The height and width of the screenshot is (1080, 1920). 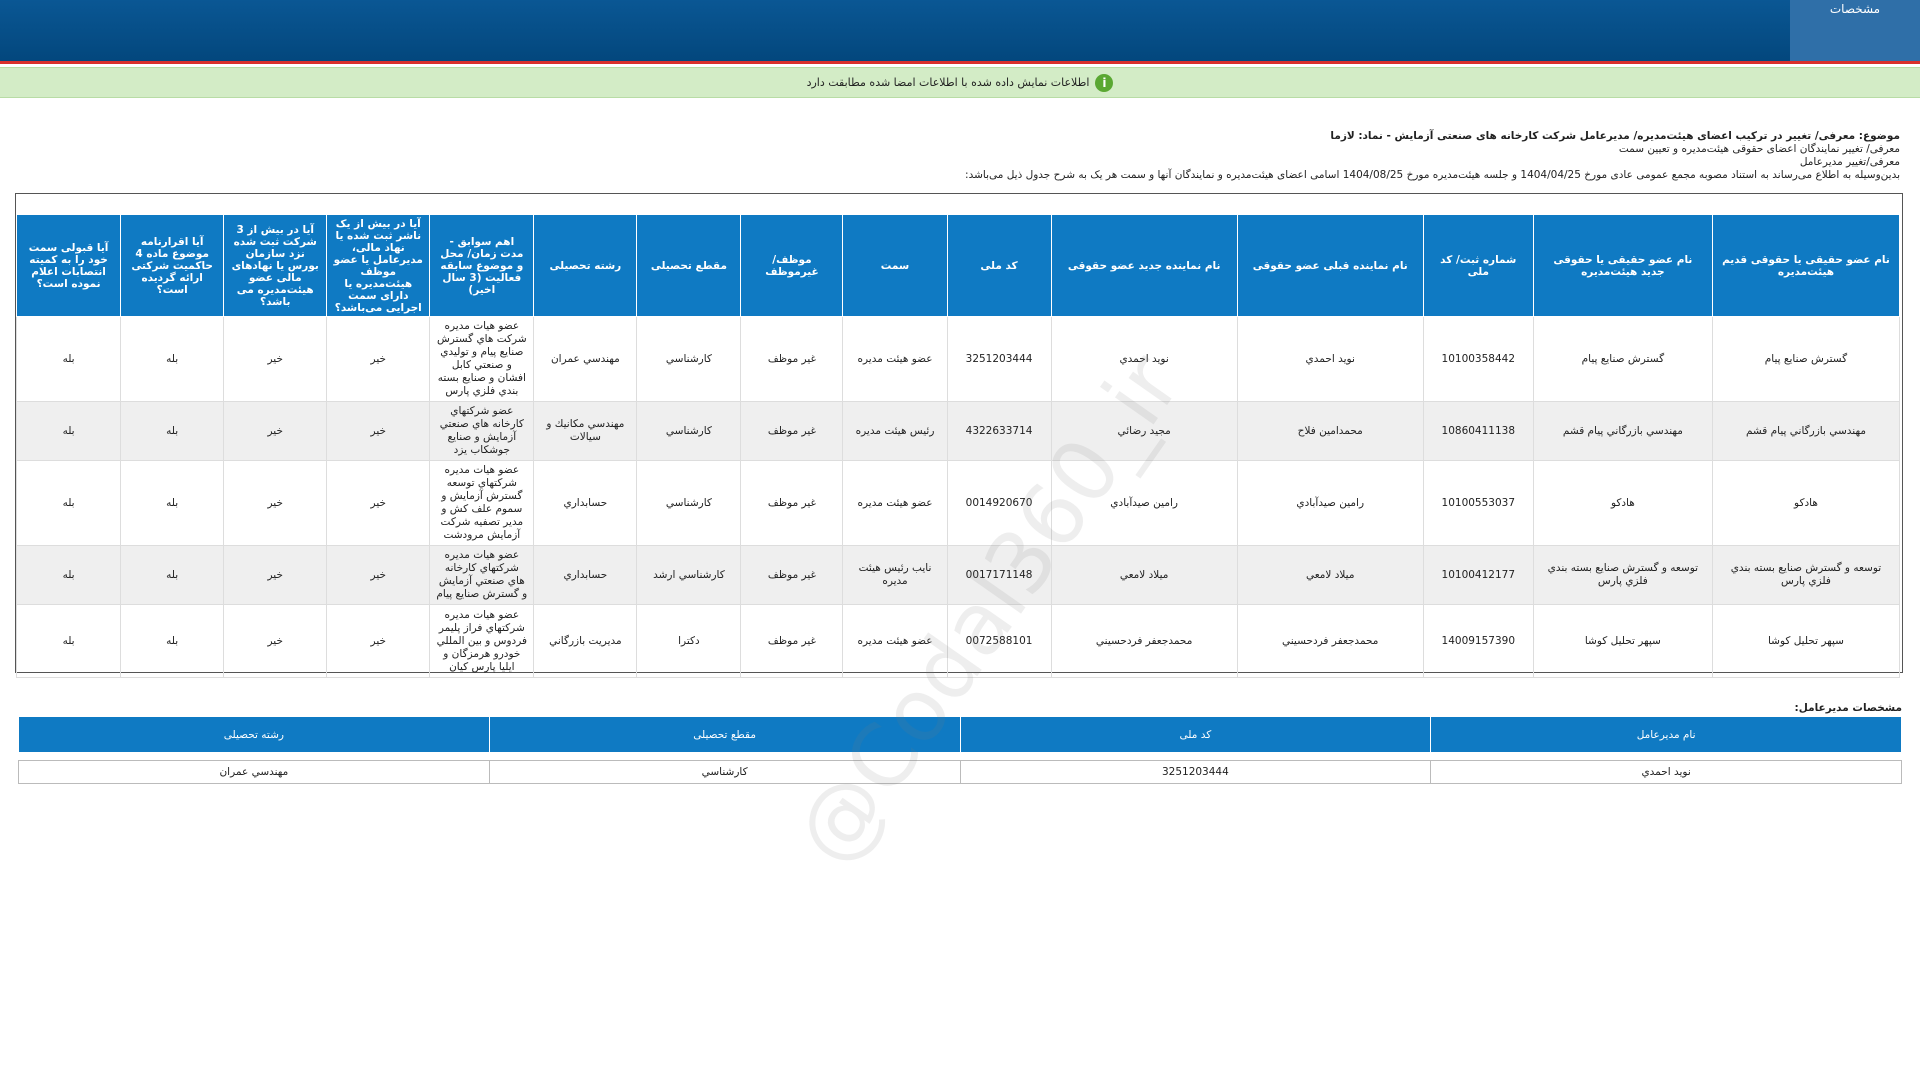 I want to click on table-cell: محمدامين فلاح, so click(x=1330, y=431).